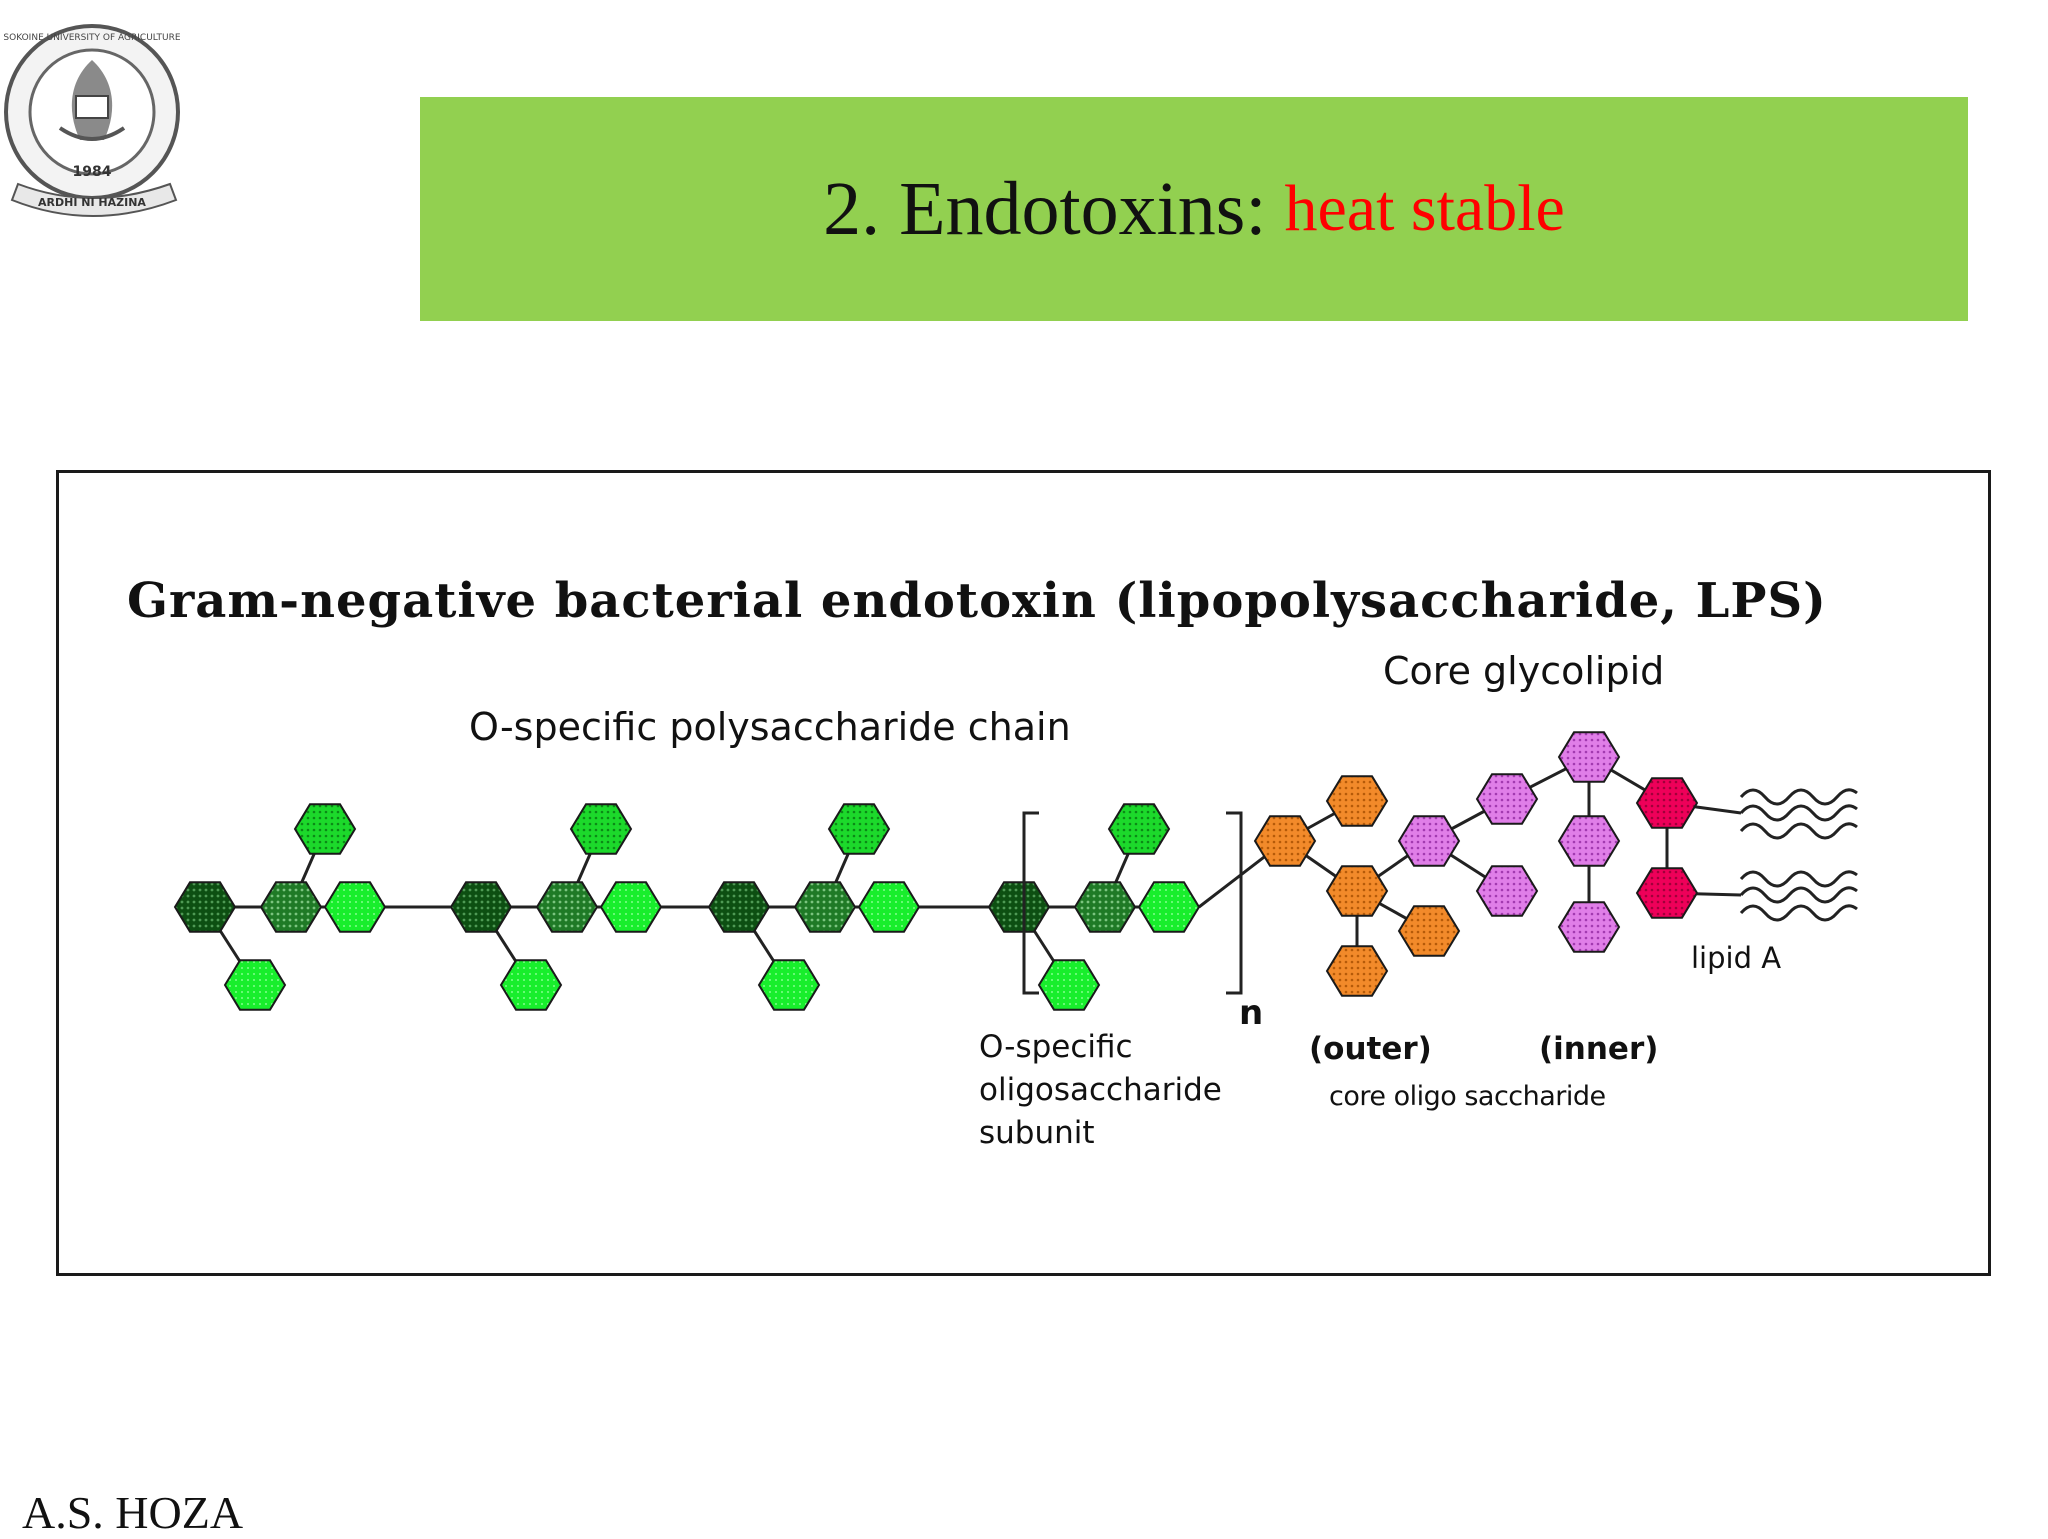 This screenshot has height=1539, width=2048. Describe the element at coordinates (1045, 208) in the screenshot. I see `slide-title: 2. Endotoxins:` at that location.